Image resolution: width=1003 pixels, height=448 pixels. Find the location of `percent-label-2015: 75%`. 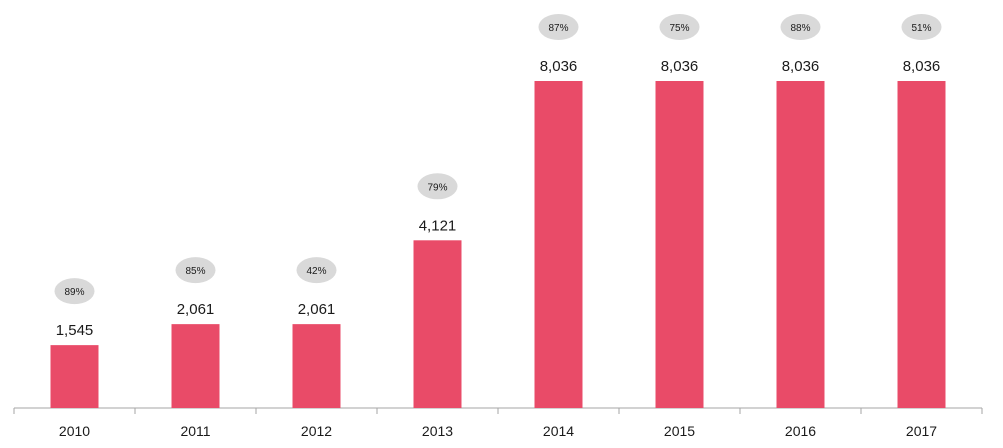

percent-label-2015: 75% is located at coordinates (679, 28).